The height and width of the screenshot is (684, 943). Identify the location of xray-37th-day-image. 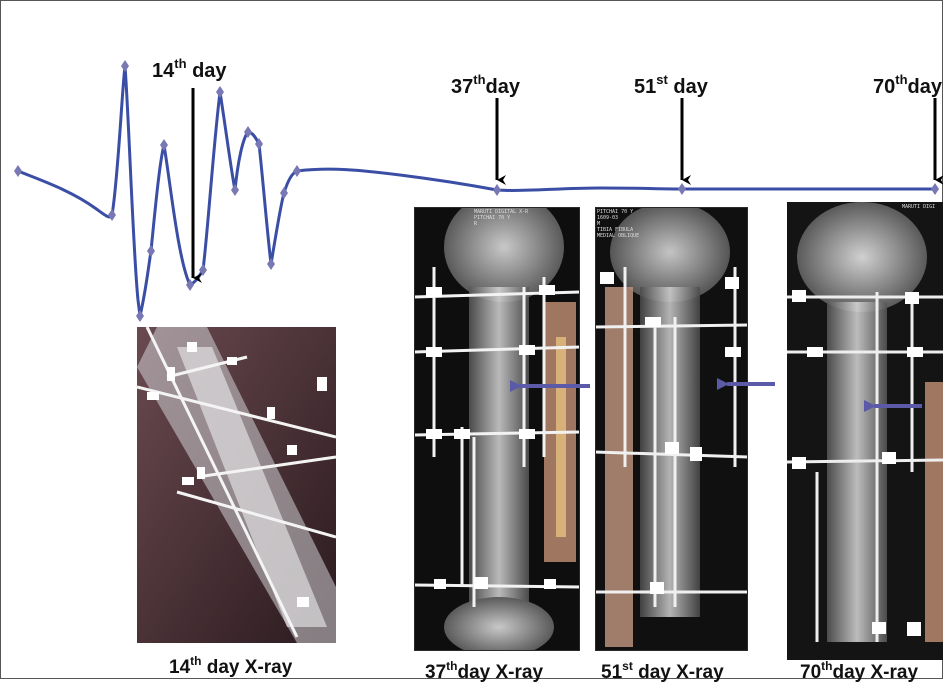
(497, 429).